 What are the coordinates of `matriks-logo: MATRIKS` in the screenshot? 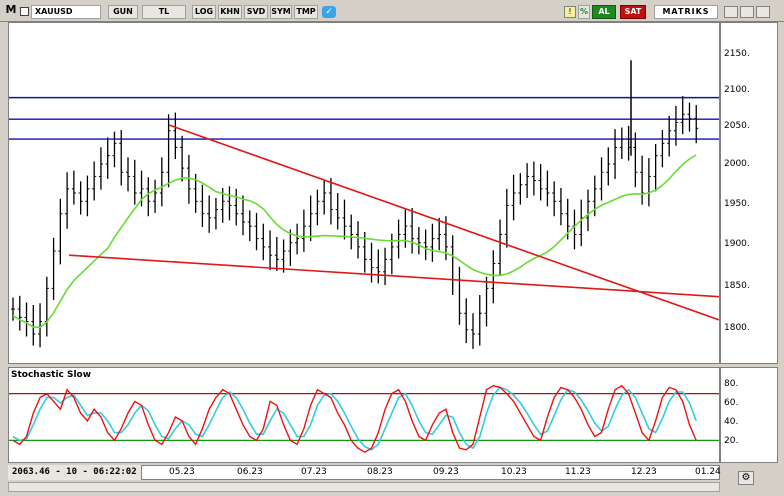 It's located at (686, 12).